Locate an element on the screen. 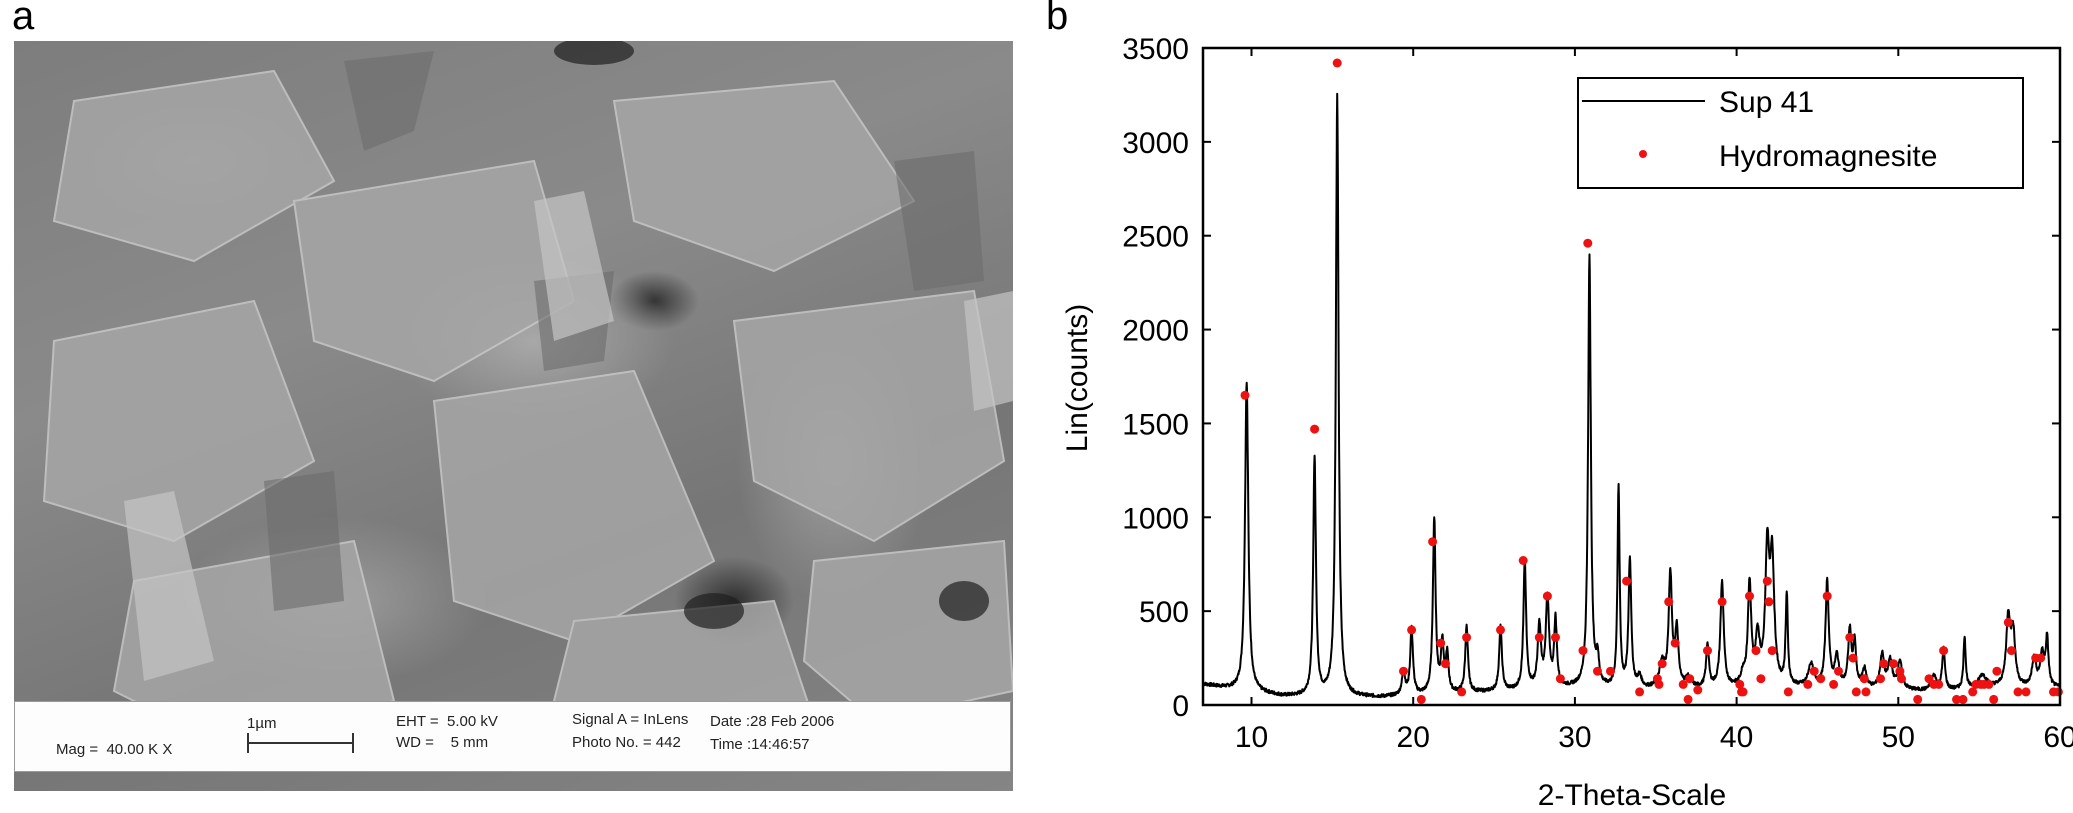  x-tick-label: 20 is located at coordinates (1413, 737).